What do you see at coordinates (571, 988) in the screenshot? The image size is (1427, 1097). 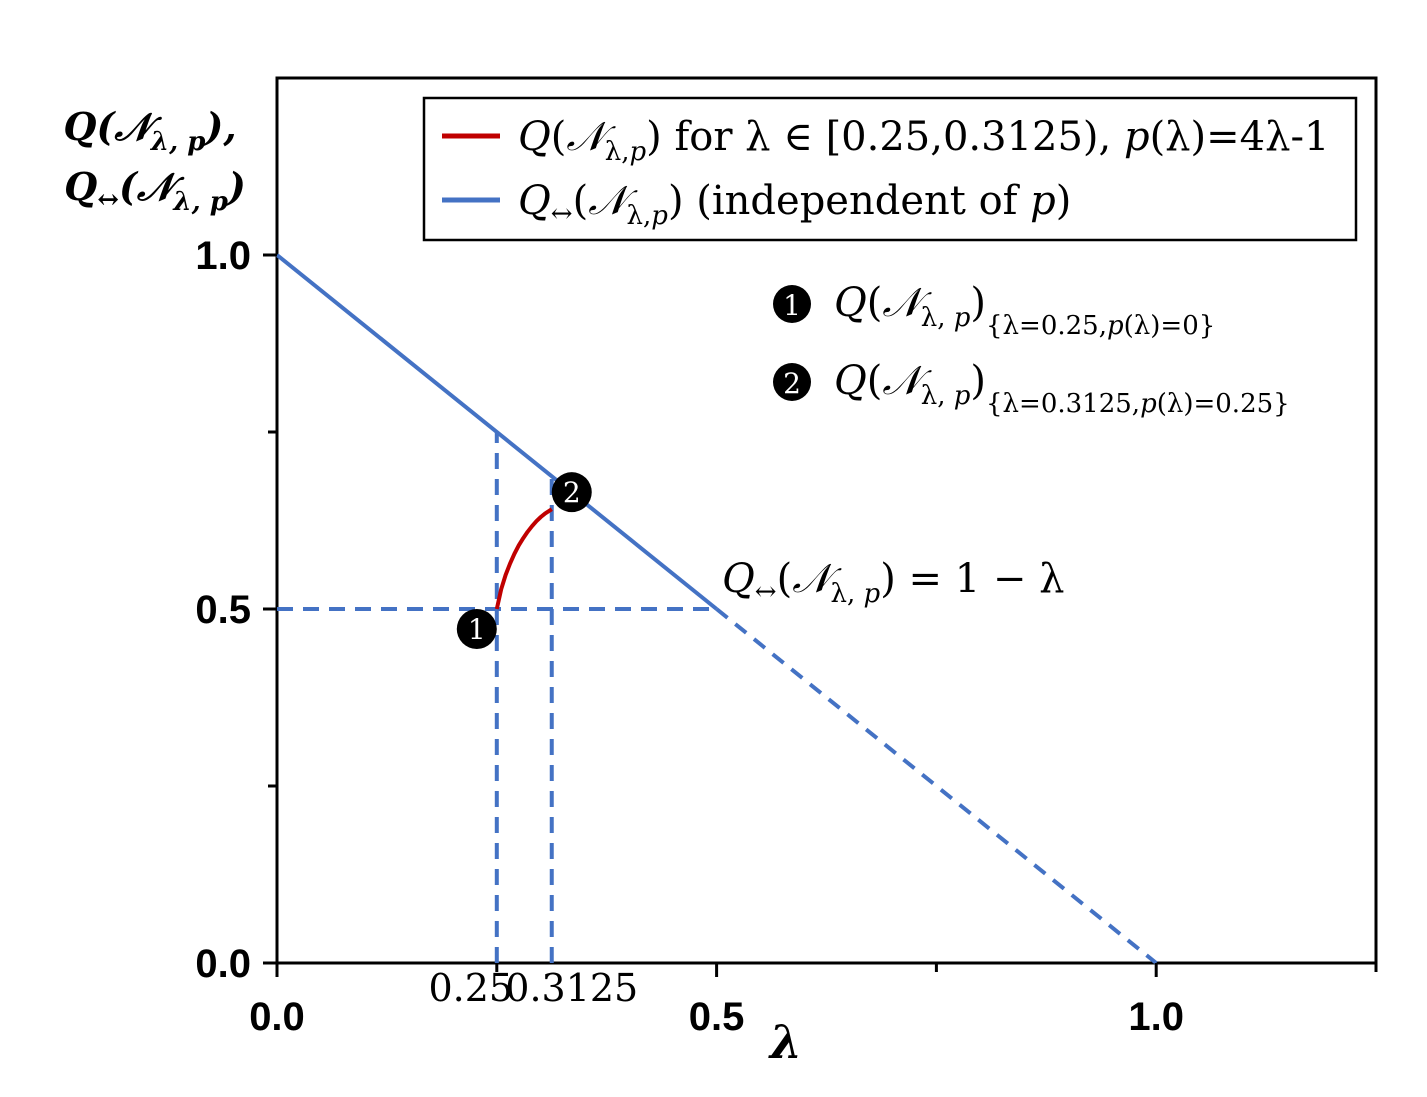 I see `x-extra-label: 0.3125` at bounding box center [571, 988].